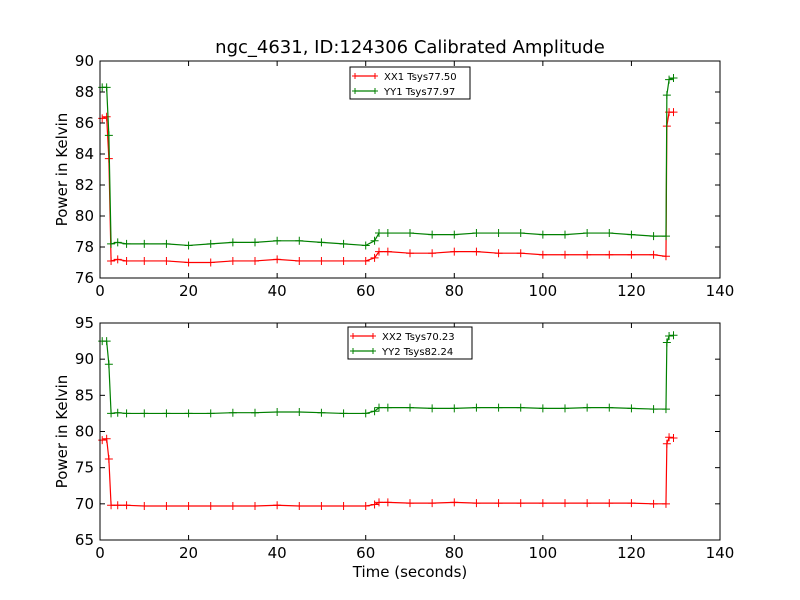 This screenshot has height=600, width=800. I want to click on y-tick-label: 85, so click(84, 395).